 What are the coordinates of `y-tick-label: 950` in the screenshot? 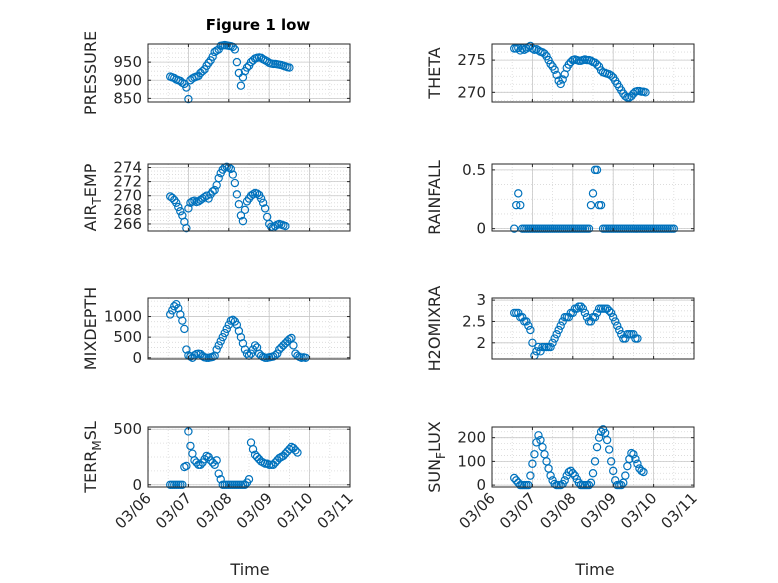 It's located at (127, 62).